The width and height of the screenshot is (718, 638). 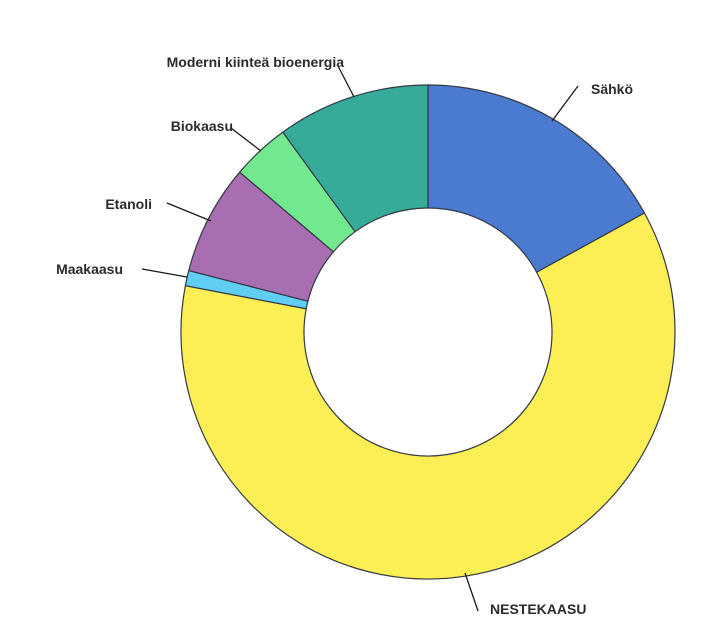 What do you see at coordinates (201, 126) in the screenshot?
I see `segment-label-biokaasu: Biokaasu` at bounding box center [201, 126].